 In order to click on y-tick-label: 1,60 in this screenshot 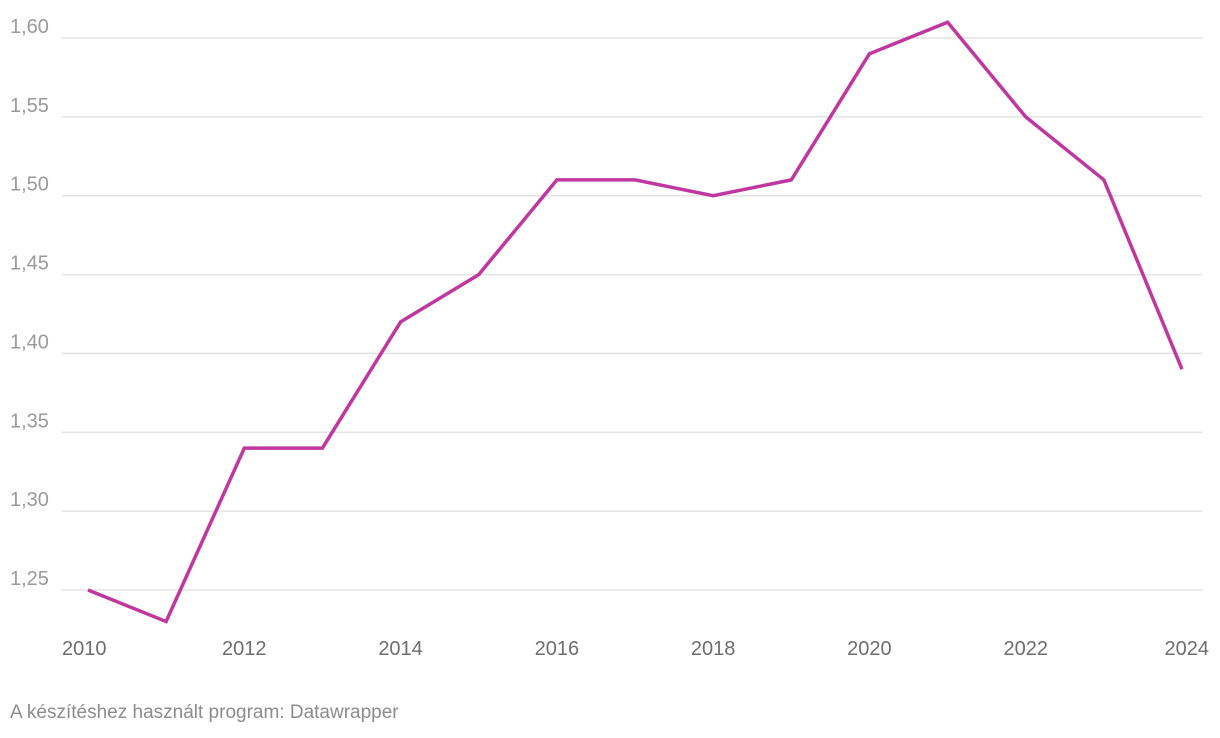, I will do `click(29, 27)`.